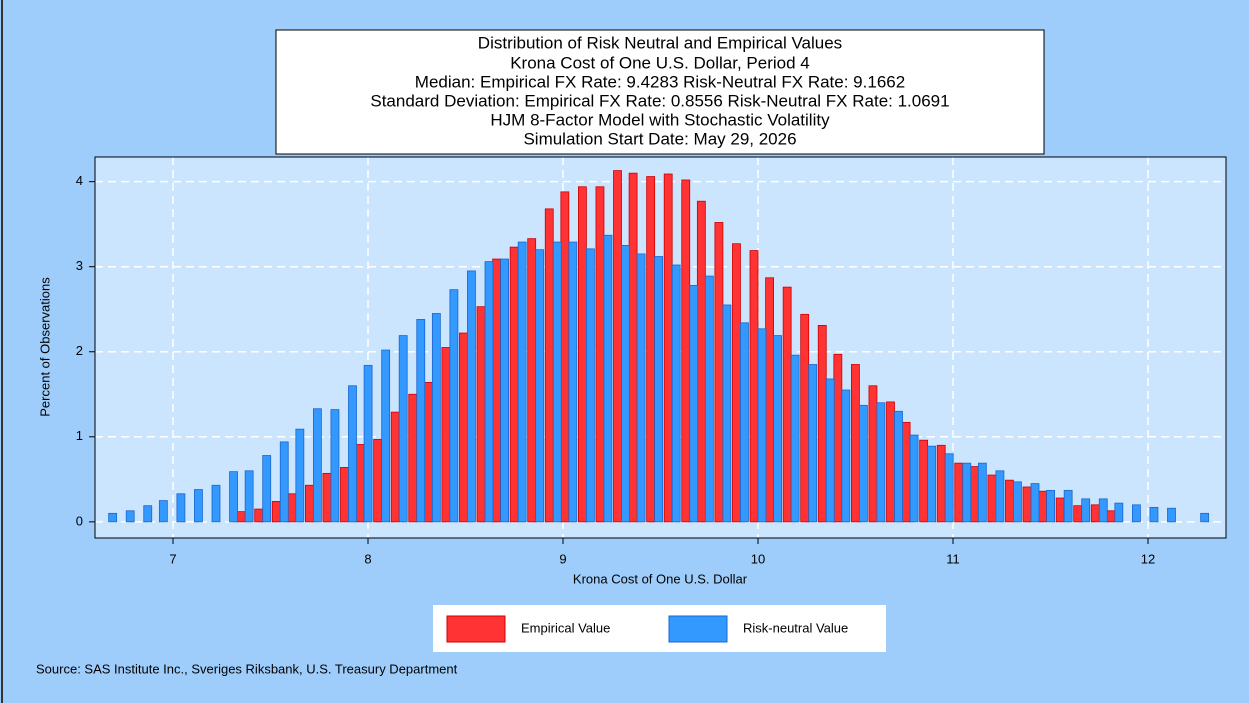 The width and height of the screenshot is (1249, 703). What do you see at coordinates (758, 558) in the screenshot?
I see `x-tick-label: 10` at bounding box center [758, 558].